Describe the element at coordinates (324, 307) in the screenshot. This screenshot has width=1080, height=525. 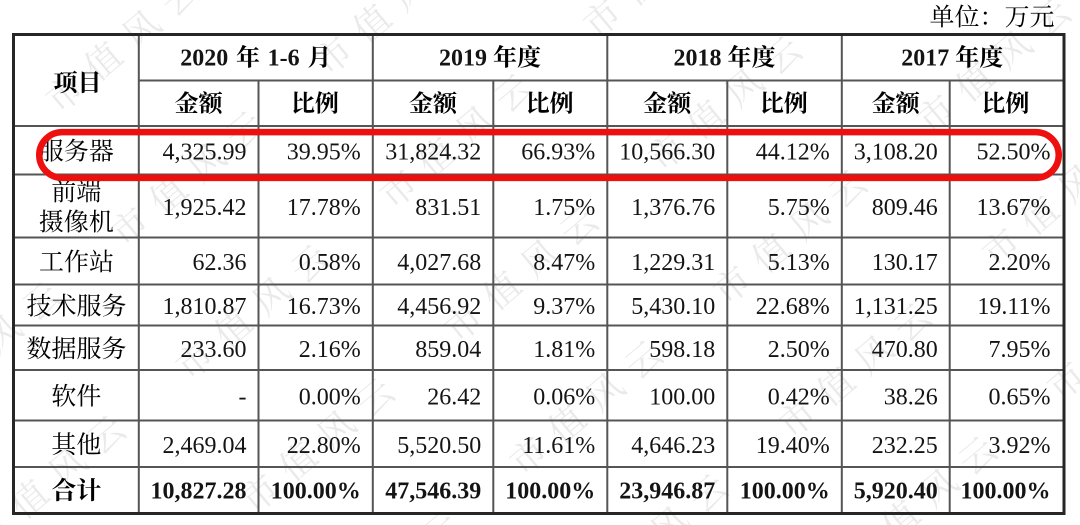
I see `svg-text: 16.73%` at that location.